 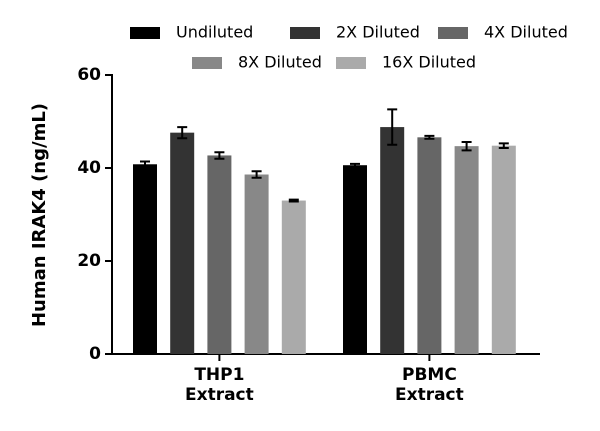 What do you see at coordinates (526, 32) in the screenshot?
I see `legend-label: 4X Diluted` at bounding box center [526, 32].